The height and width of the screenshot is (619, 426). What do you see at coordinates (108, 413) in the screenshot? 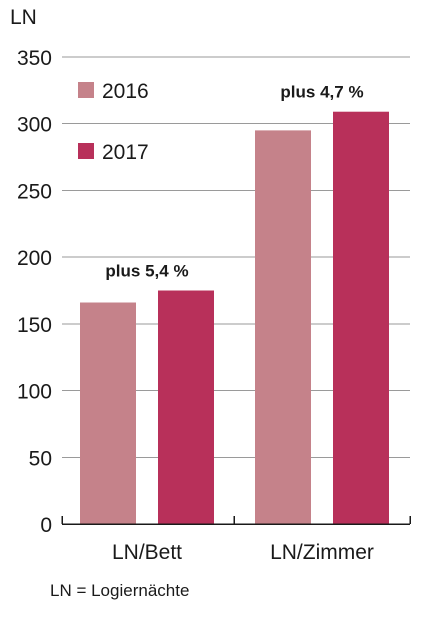
I see `bar-2016-ln-bett` at bounding box center [108, 413].